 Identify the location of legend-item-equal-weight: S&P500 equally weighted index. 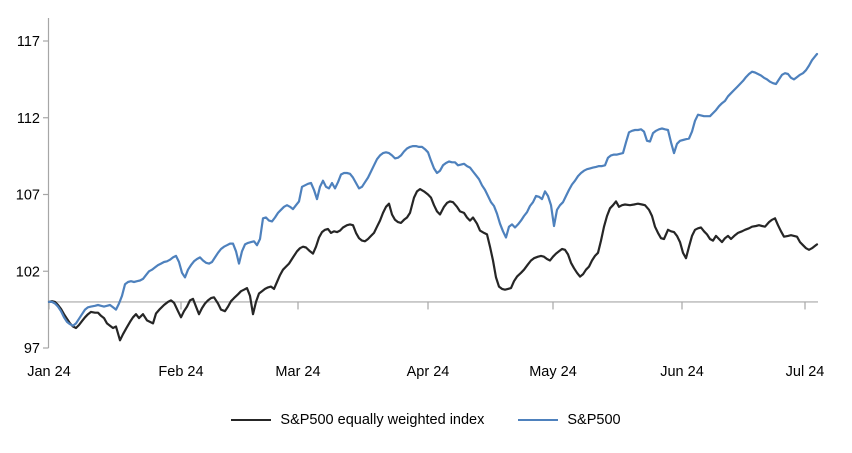
(357, 420).